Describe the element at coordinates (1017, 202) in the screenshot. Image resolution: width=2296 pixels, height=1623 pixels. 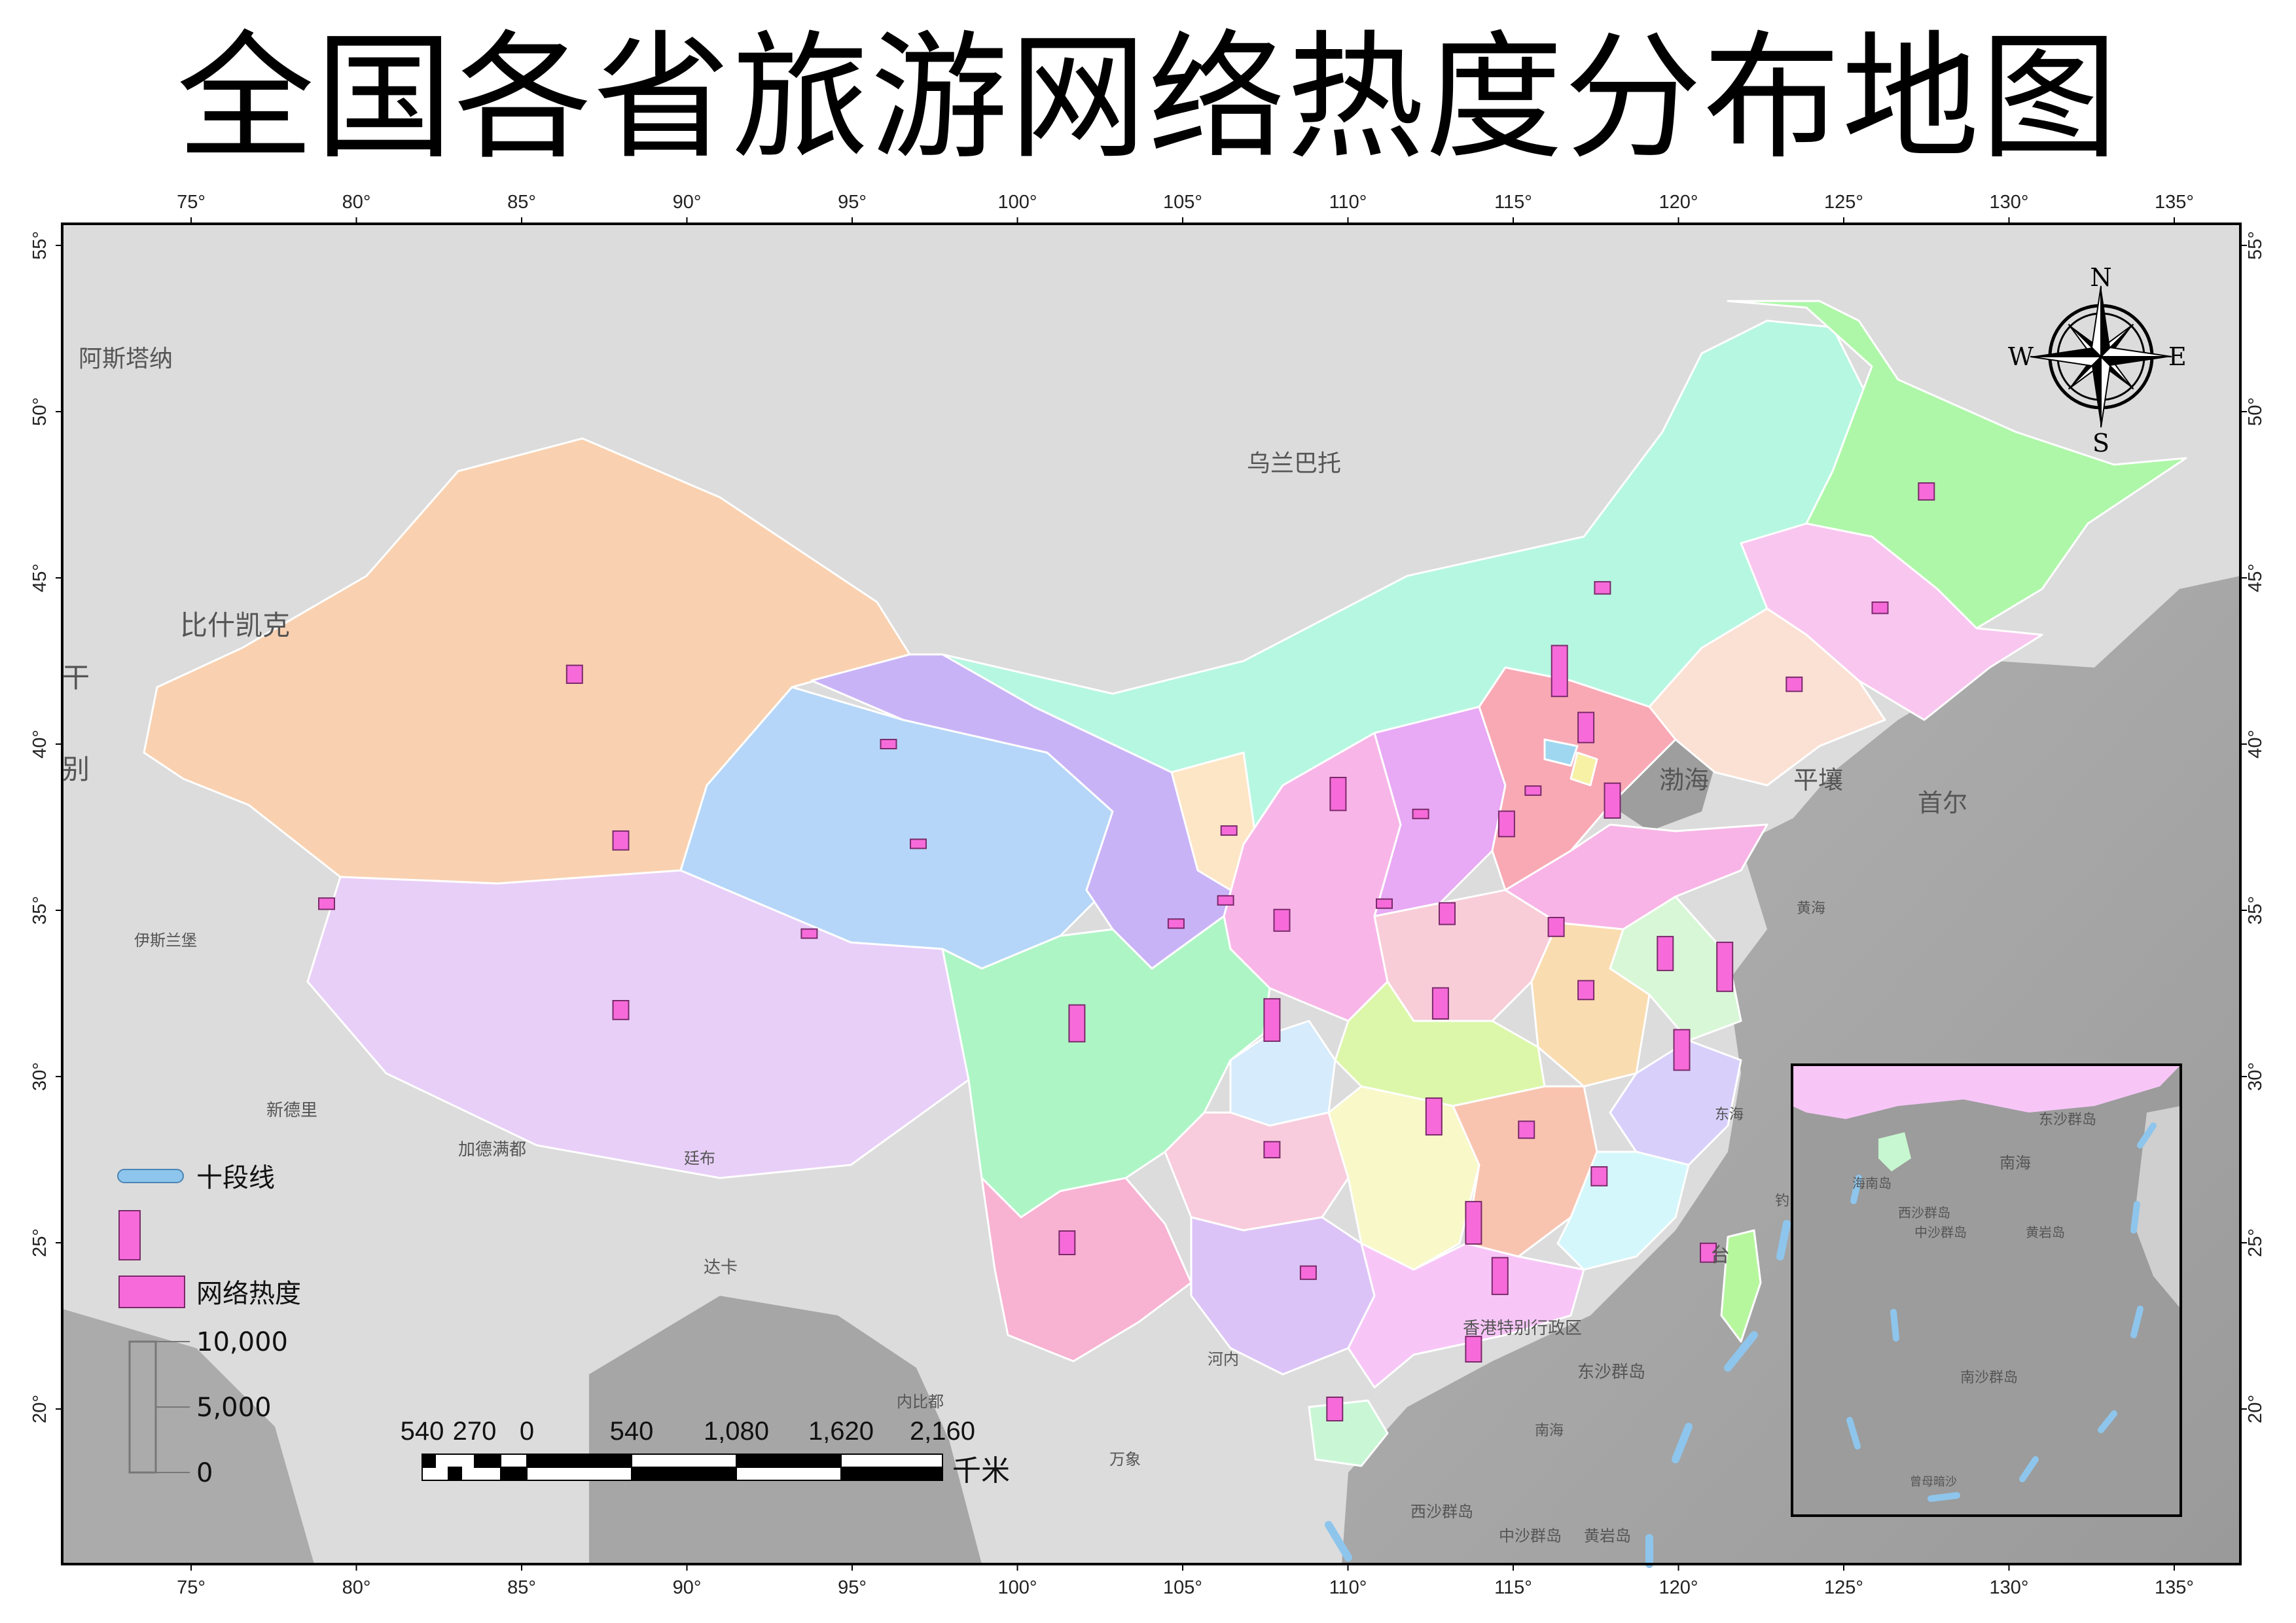
I see `lon-tick-top: 100°` at that location.